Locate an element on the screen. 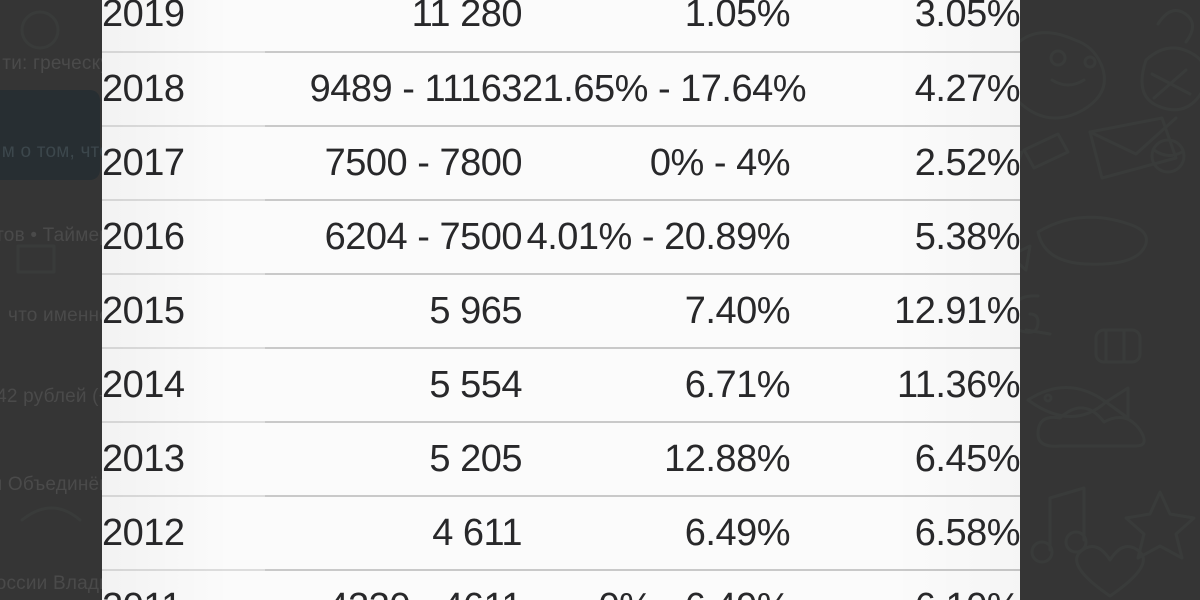 Image resolution: width=1200 pixels, height=600 pixels. cell-inflation: 11.36% is located at coordinates (905, 384).